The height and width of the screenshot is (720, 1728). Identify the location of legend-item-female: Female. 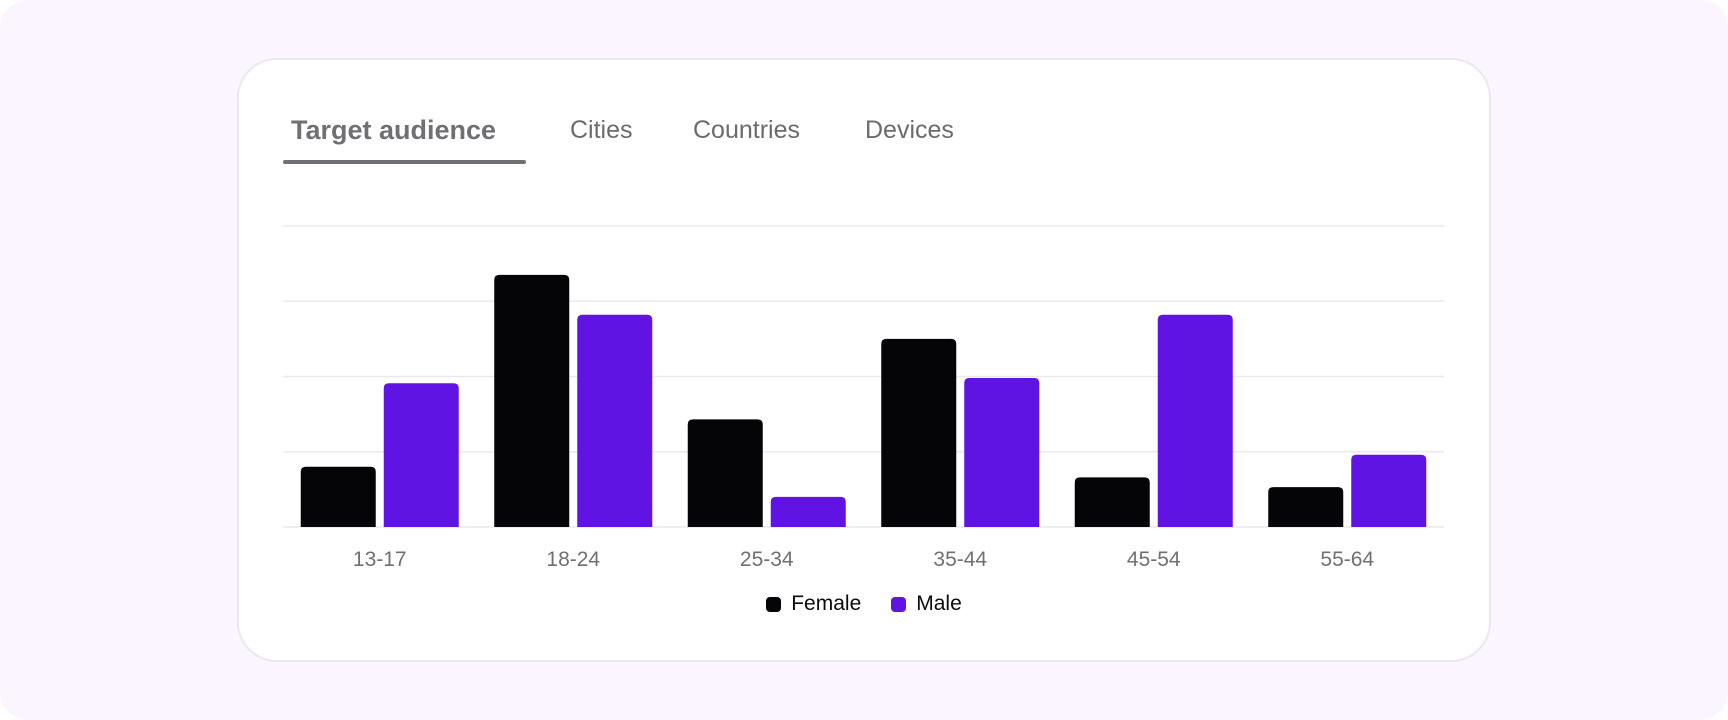
(813, 604).